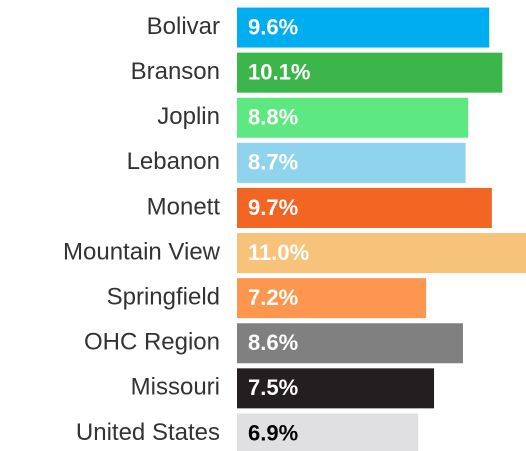  Describe the element at coordinates (273, 297) in the screenshot. I see `value-label: 7.2%` at that location.